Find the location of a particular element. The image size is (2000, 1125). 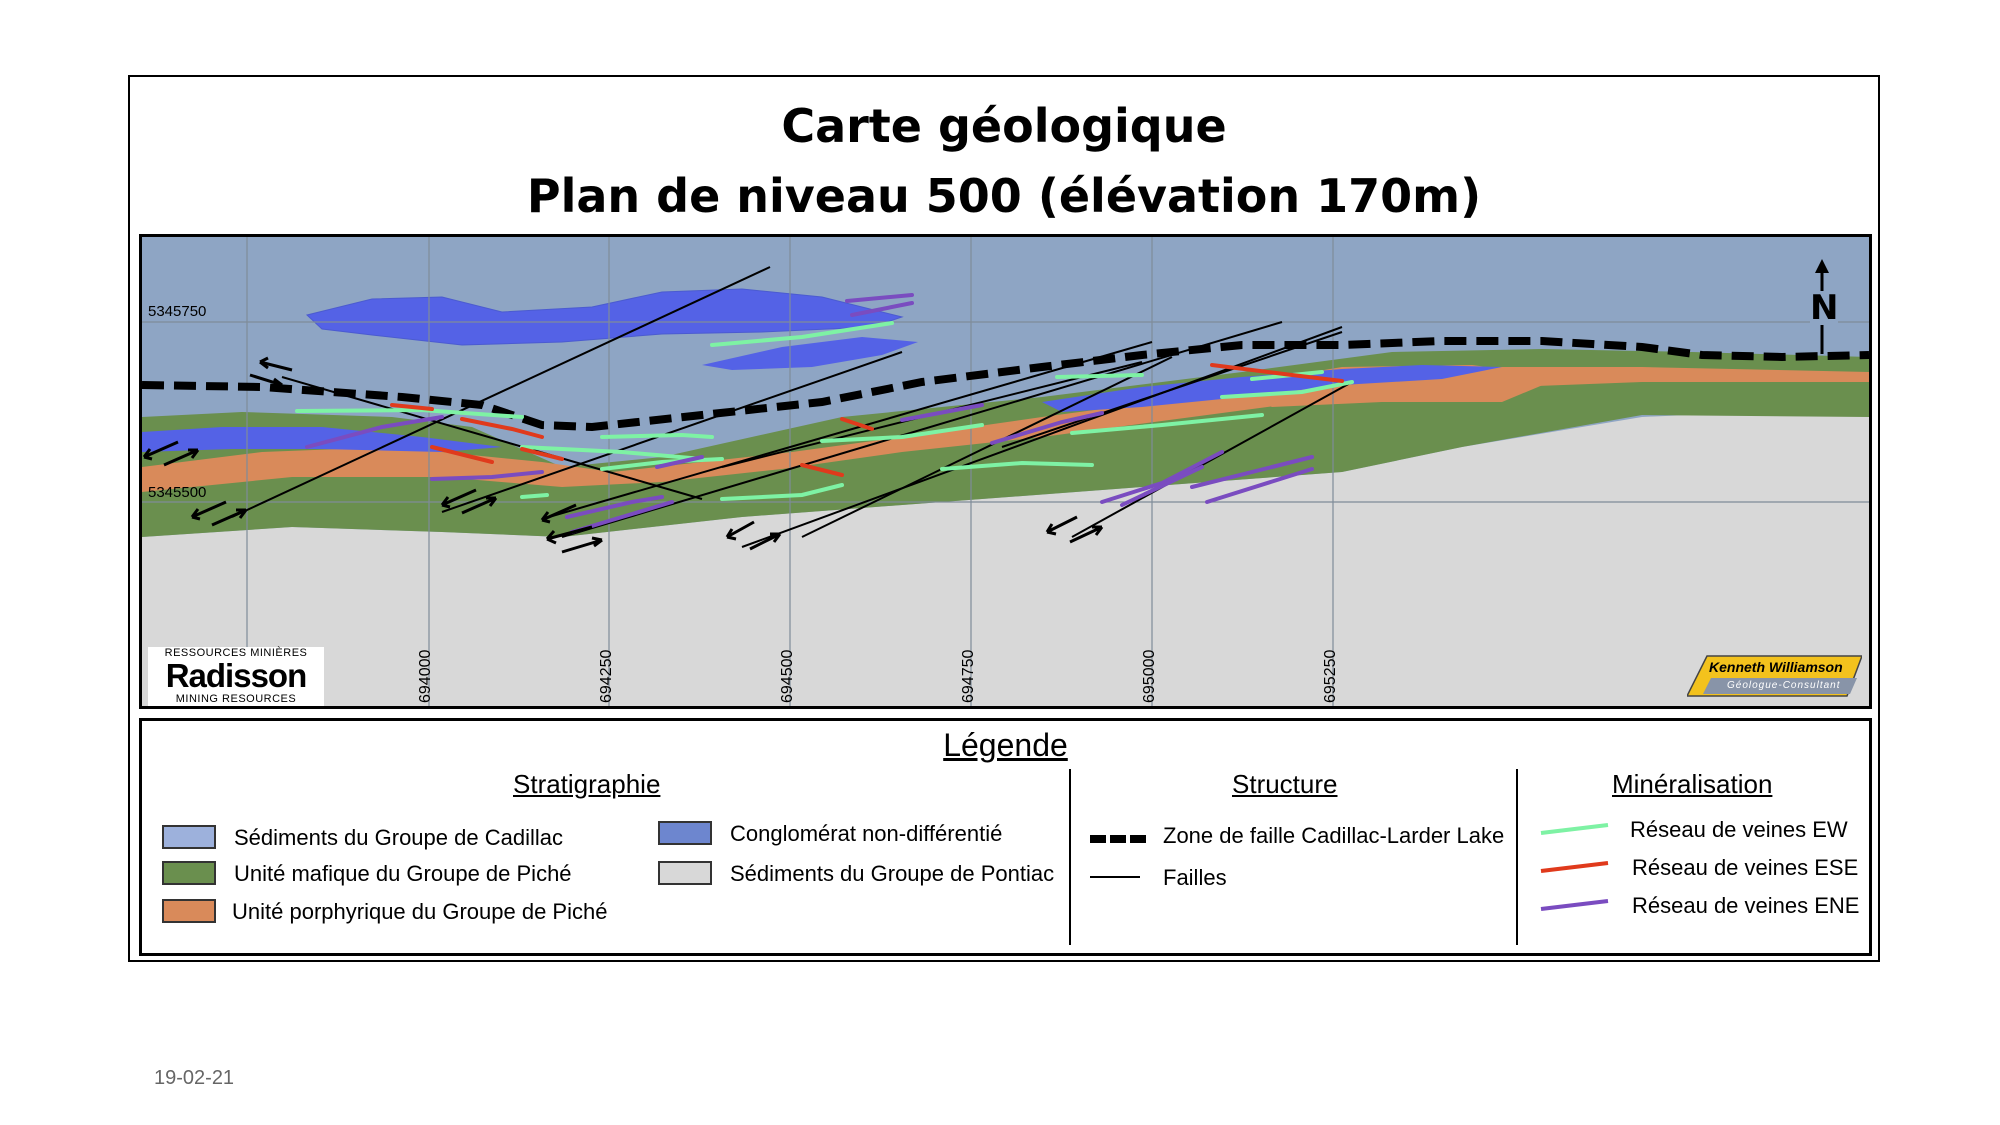

kenneth-williamson-logo: Kenneth Williamson Géologue-Consultant is located at coordinates (1774, 676).